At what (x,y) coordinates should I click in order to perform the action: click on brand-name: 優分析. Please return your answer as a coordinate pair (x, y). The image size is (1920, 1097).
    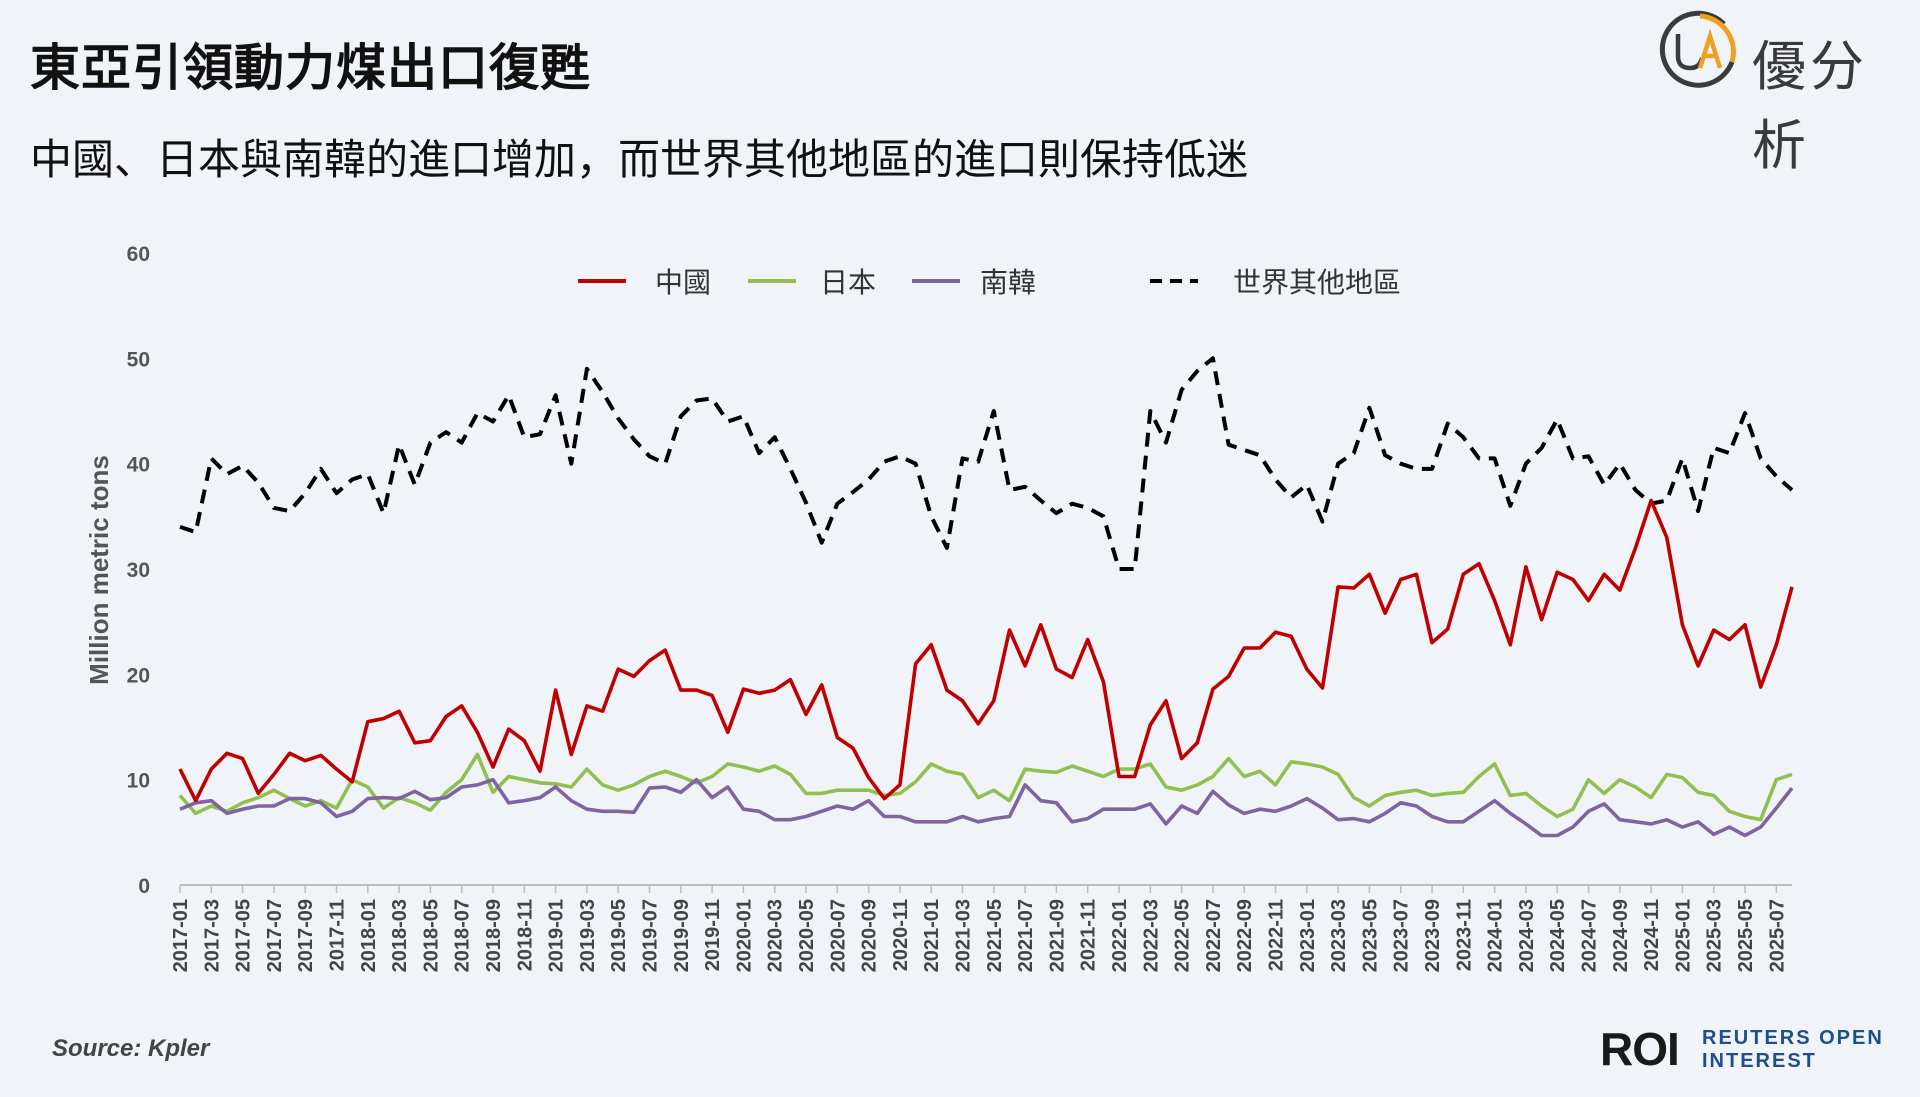
    Looking at the image, I should click on (1810, 106).